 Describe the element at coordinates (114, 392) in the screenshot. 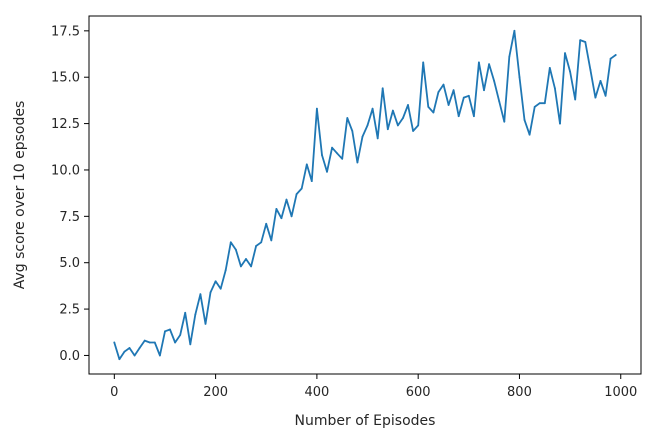

I see `x-tick-label: 0` at that location.